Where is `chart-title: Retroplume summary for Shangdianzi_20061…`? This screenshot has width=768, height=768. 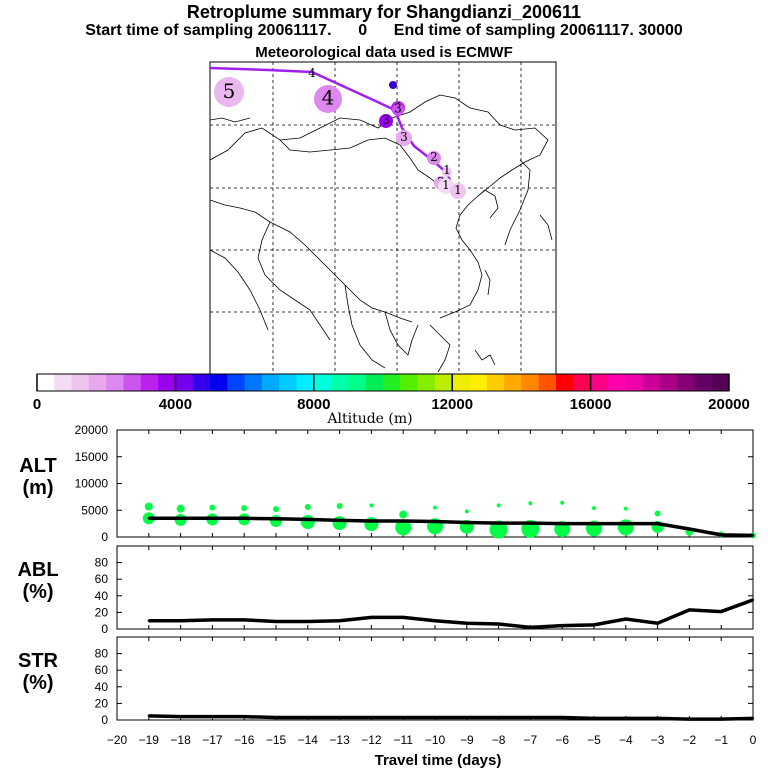
chart-title: Retroplume summary for Shangdianzi_20061… is located at coordinates (384, 12).